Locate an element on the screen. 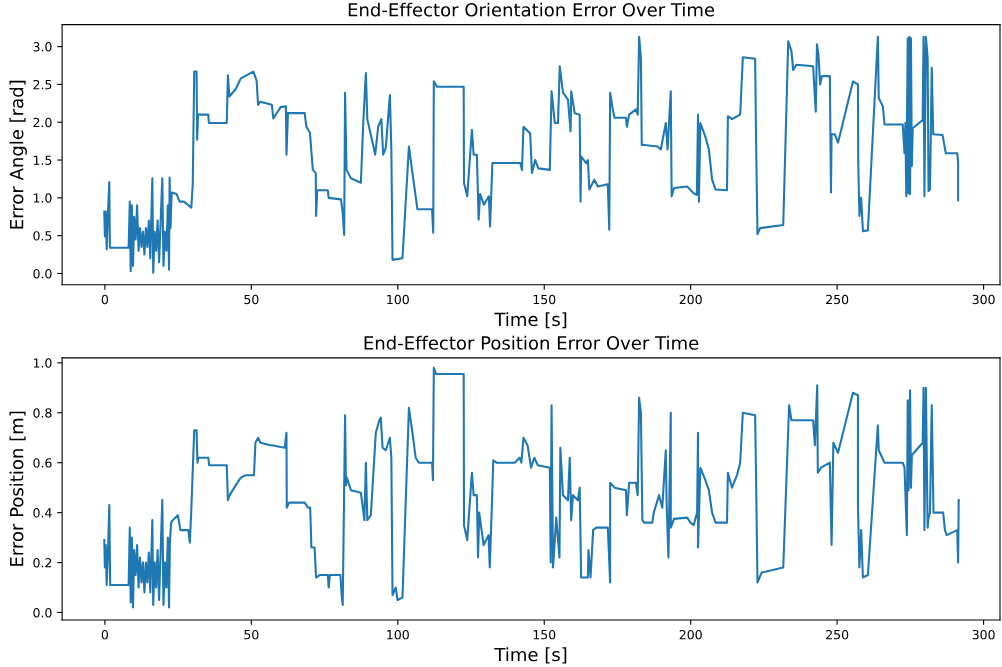  chart-title: End-Effector Position Error Over Time is located at coordinates (531, 342).